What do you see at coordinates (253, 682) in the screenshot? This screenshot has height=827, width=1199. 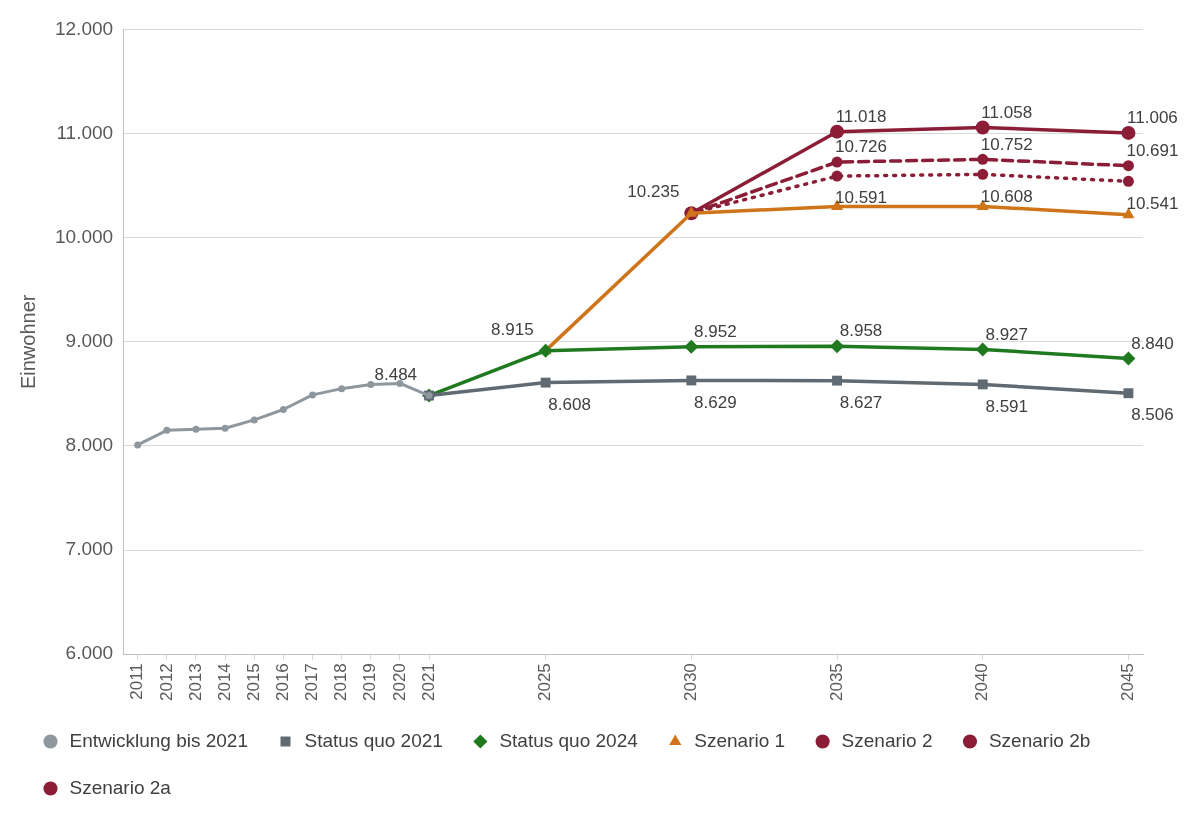 I see `x-tick-label: 2015` at bounding box center [253, 682].